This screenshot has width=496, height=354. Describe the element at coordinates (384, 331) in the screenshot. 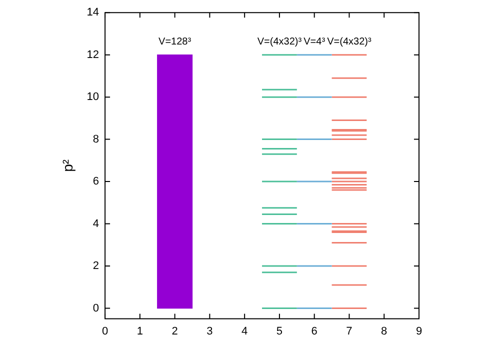

I see `x-tick-label: 8` at that location.